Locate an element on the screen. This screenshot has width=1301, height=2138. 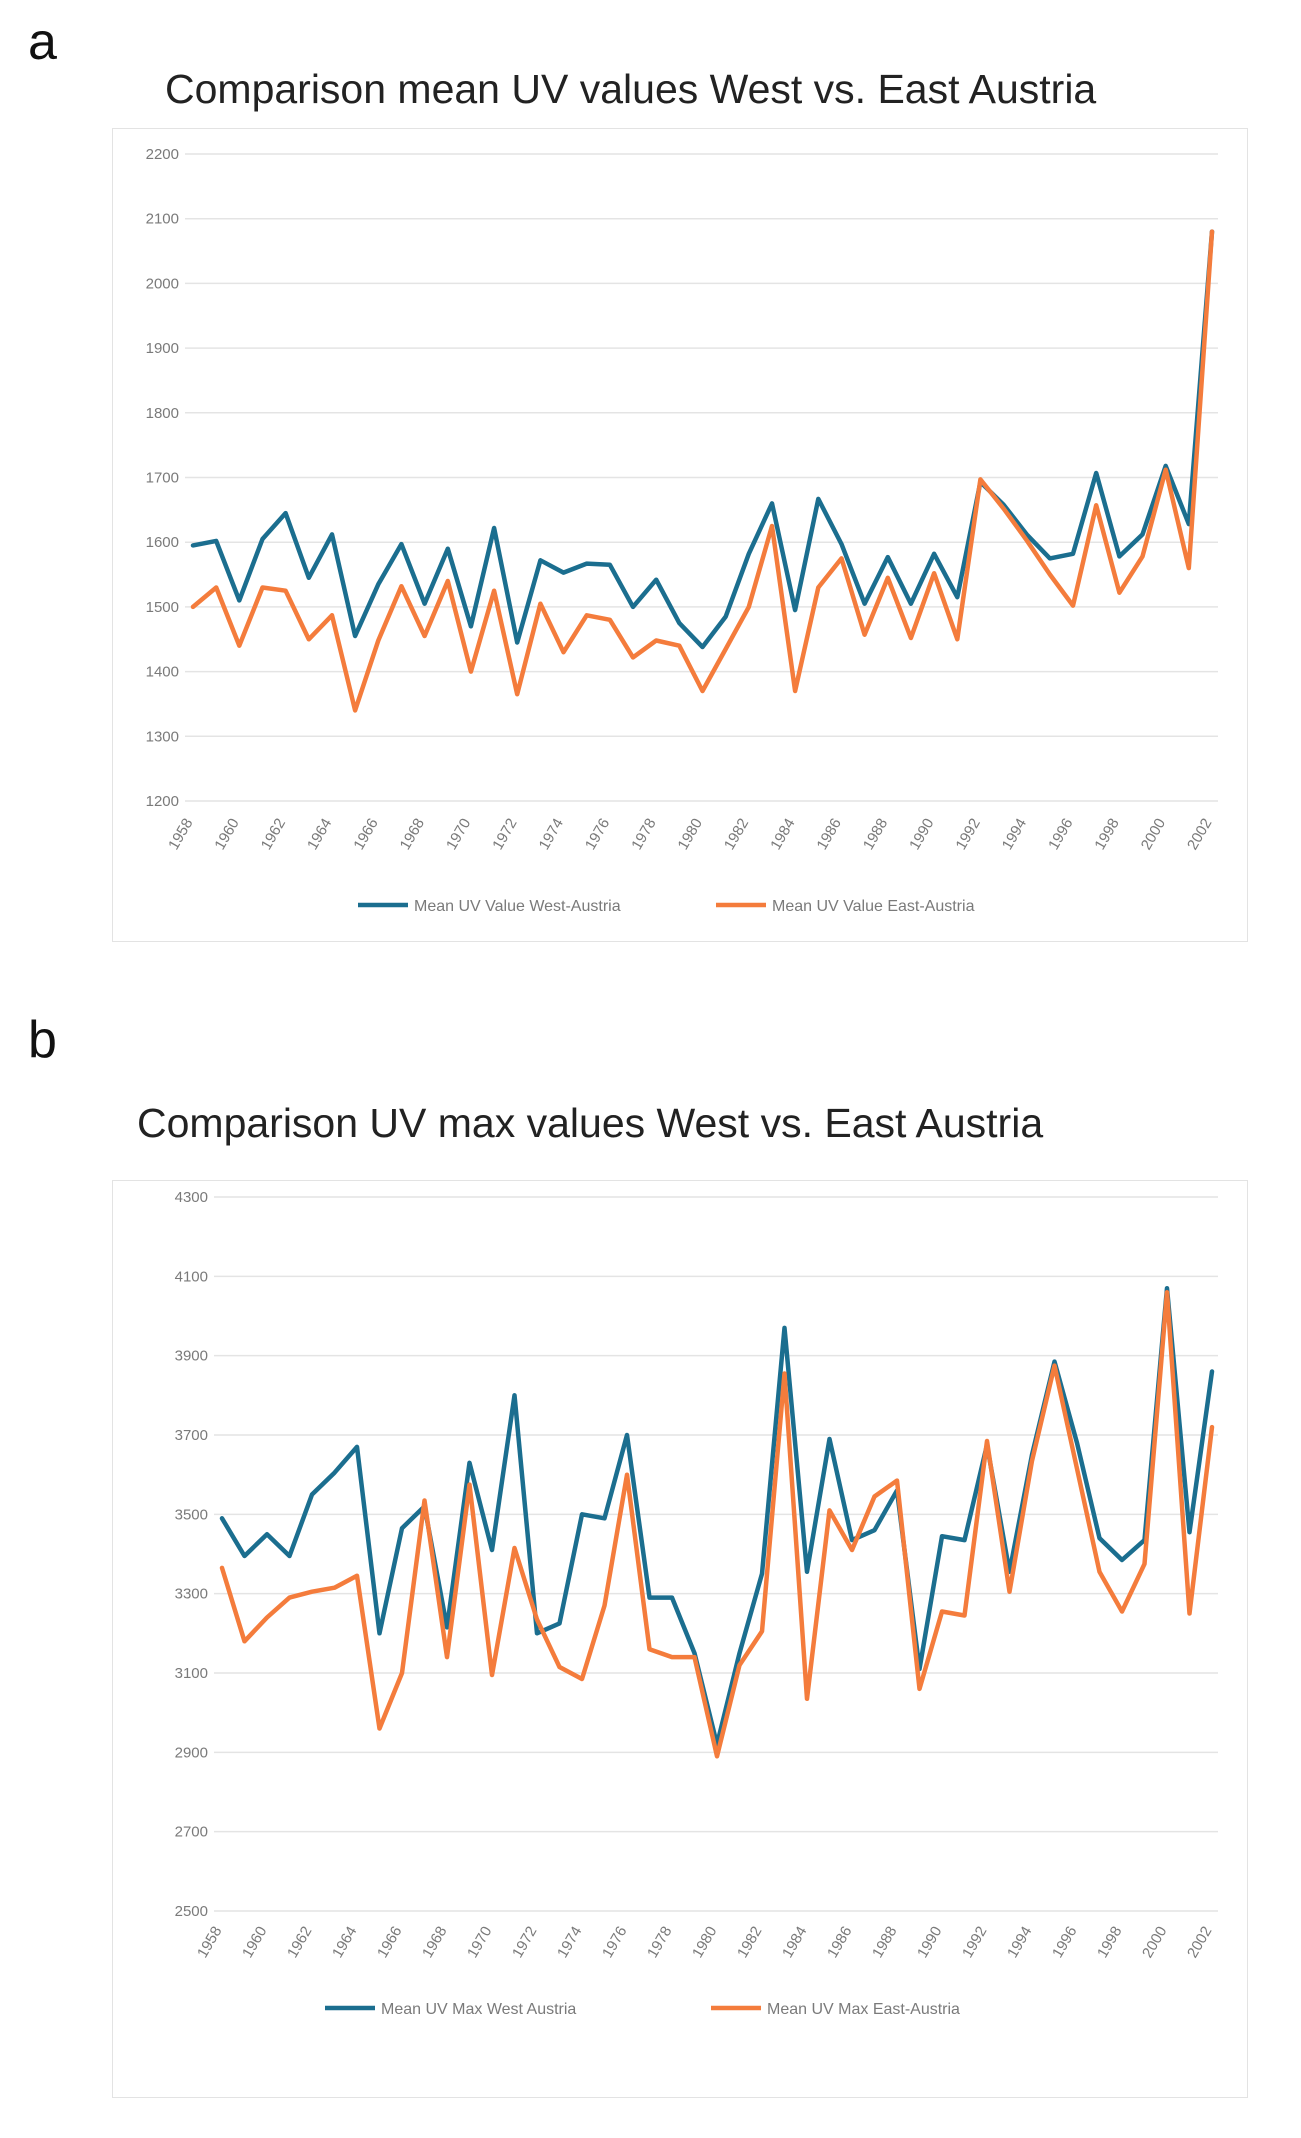
y-tick-label: 2500 is located at coordinates (191, 1911).